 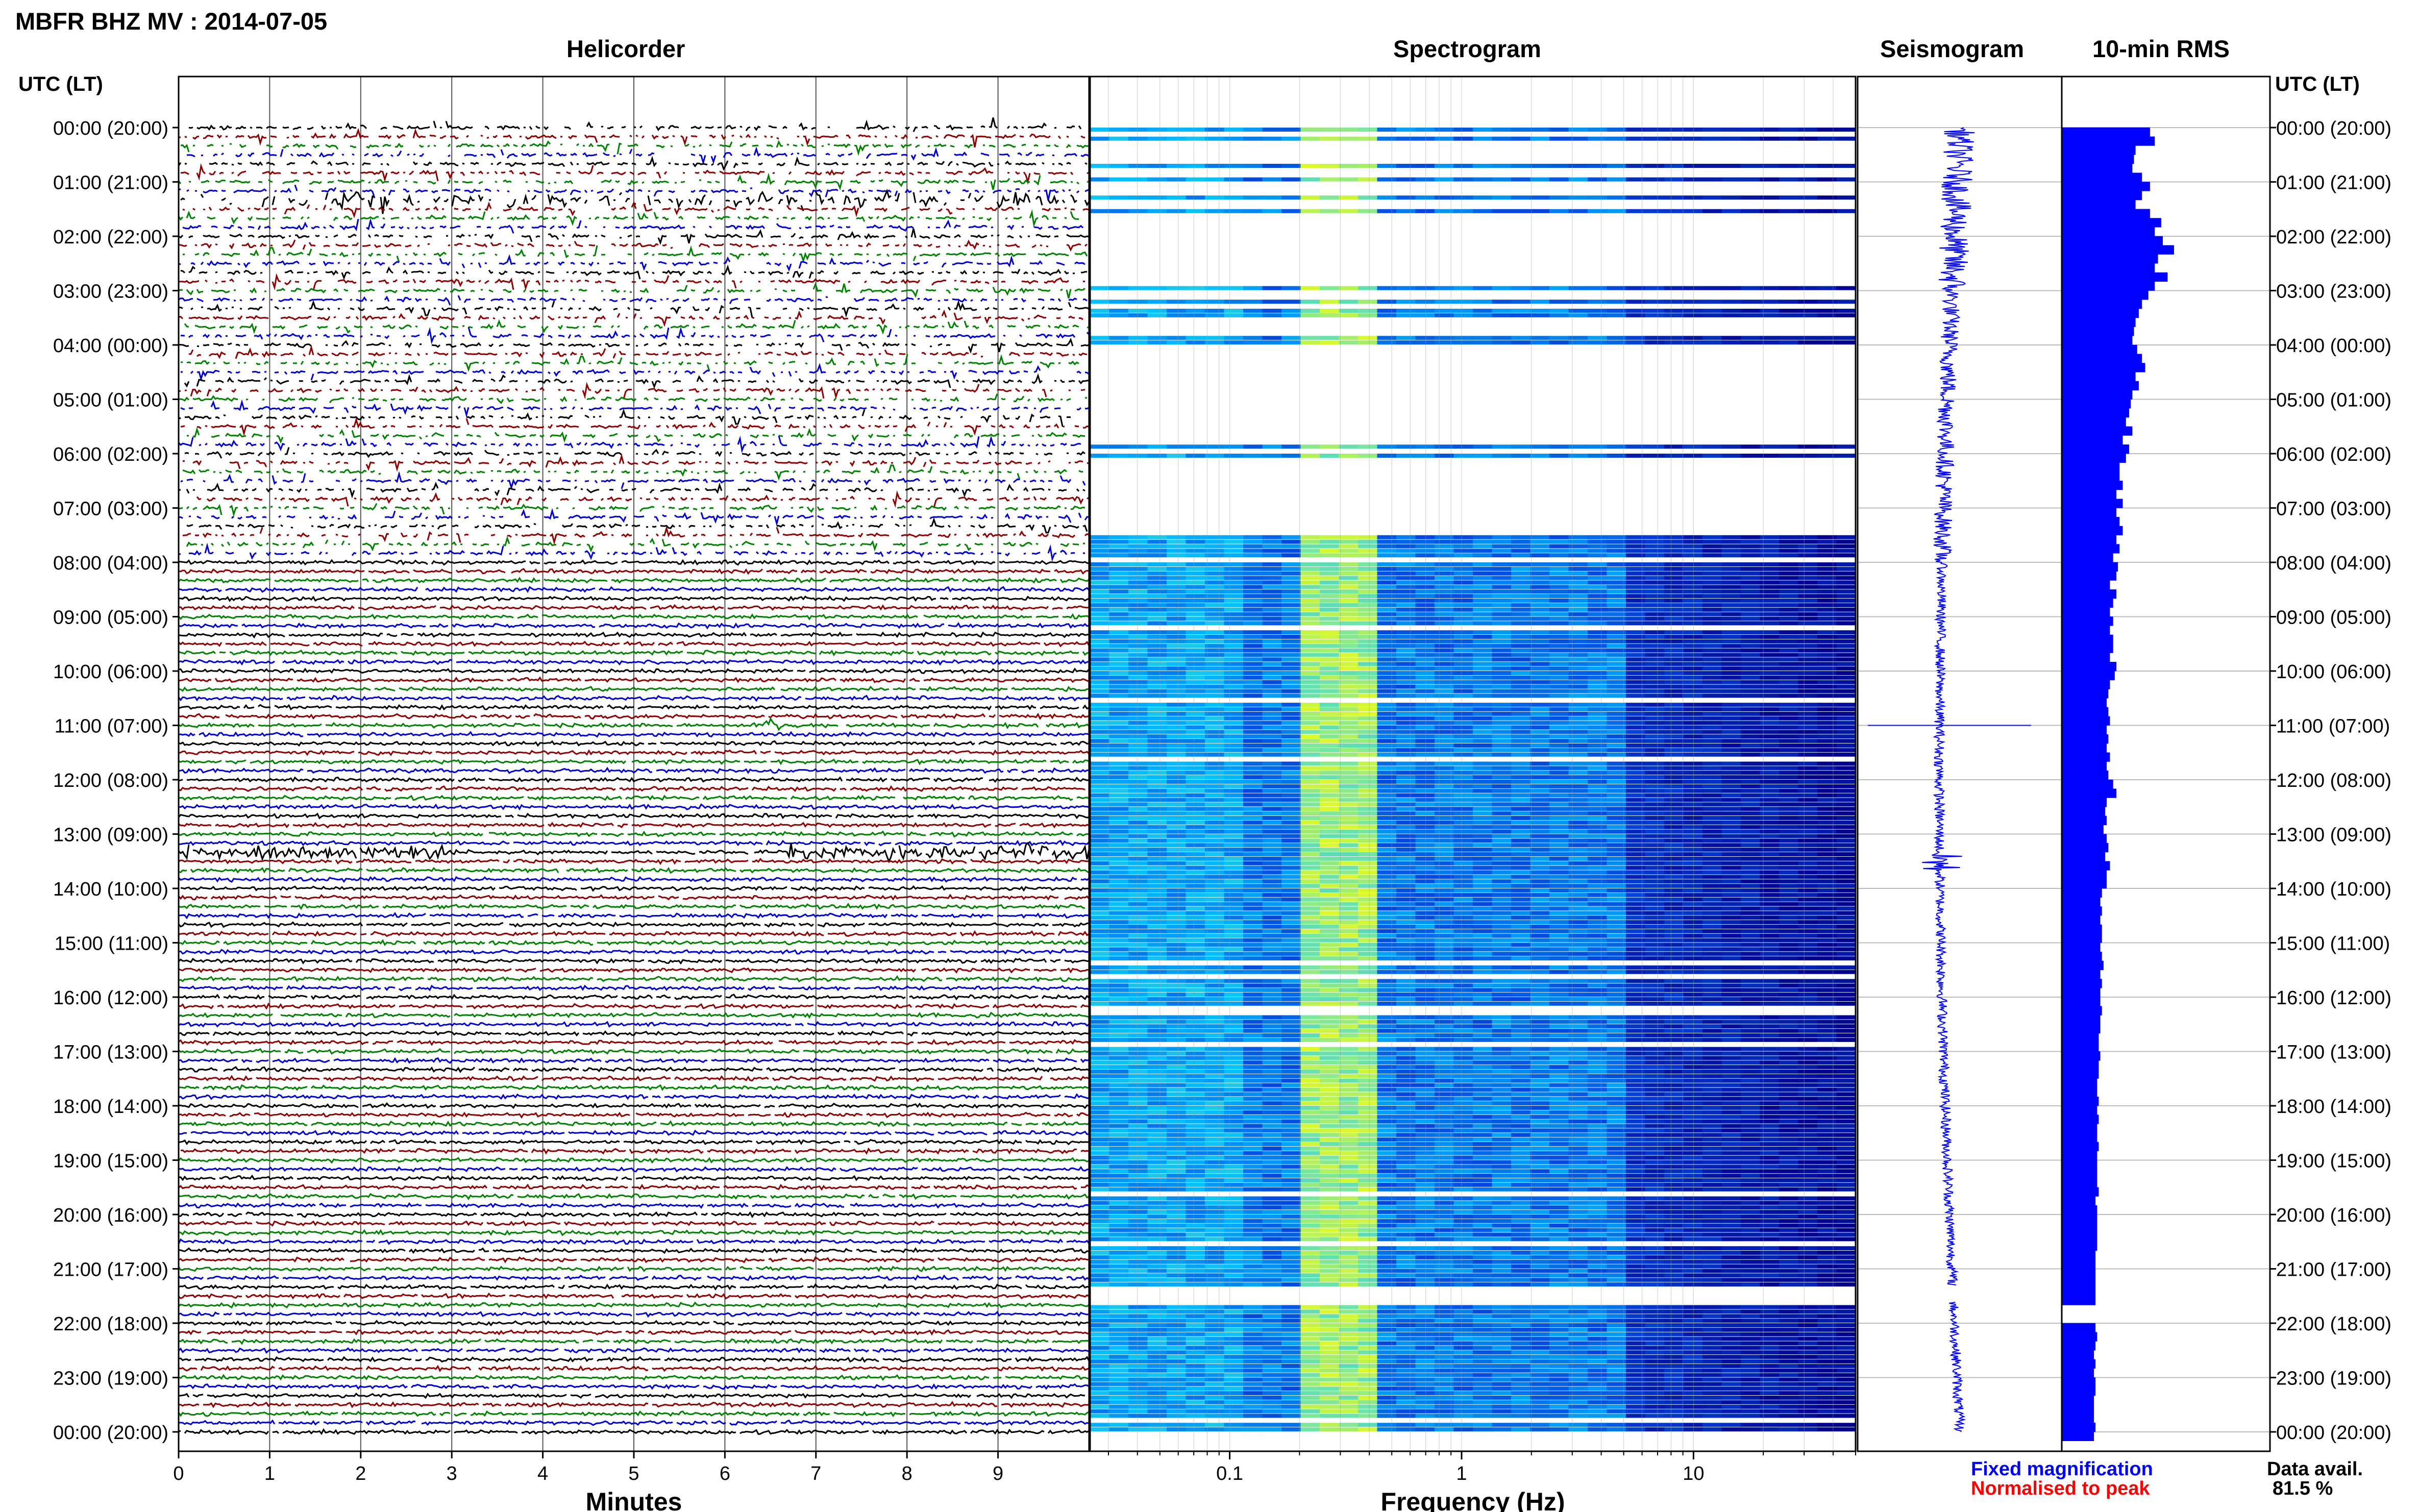 I want to click on seismogram-title: Seismogram, so click(x=1952, y=48).